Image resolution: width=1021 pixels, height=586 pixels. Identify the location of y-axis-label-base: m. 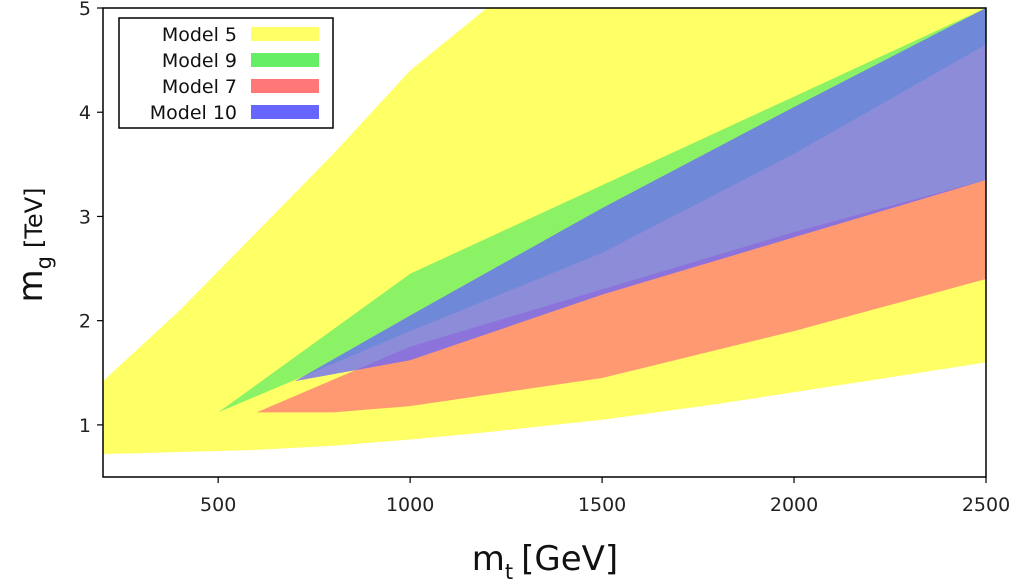
(31, 285).